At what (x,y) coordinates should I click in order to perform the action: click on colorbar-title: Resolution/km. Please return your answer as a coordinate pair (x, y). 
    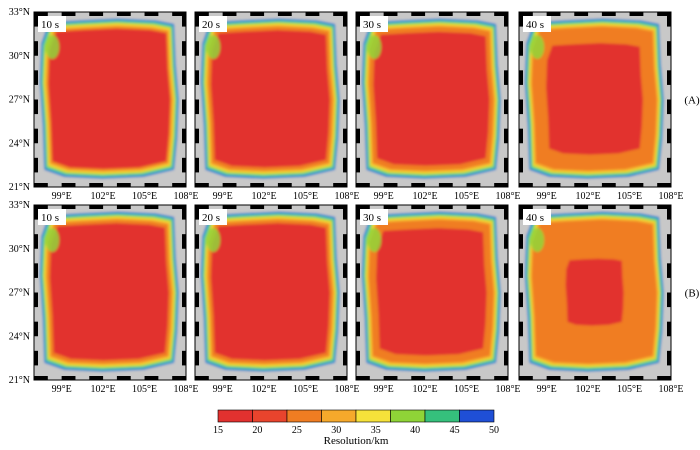
    Looking at the image, I should click on (356, 441).